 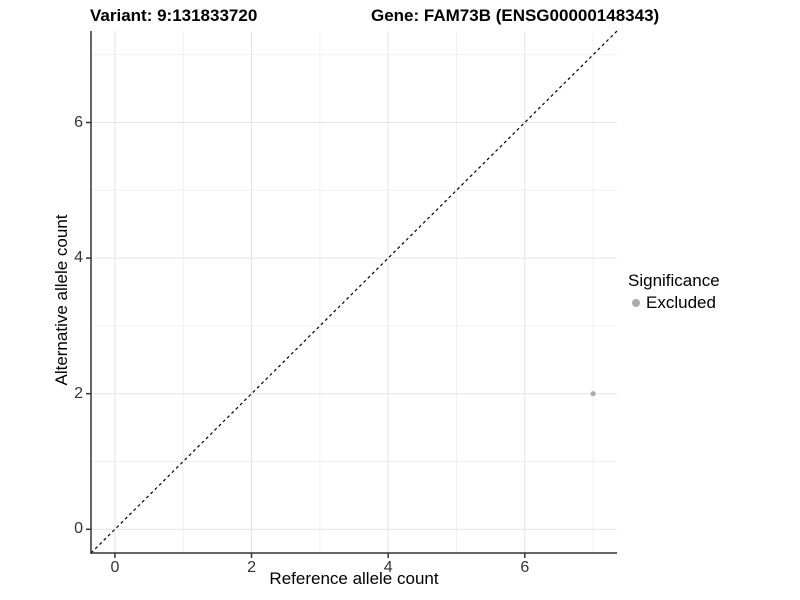 What do you see at coordinates (674, 280) in the screenshot?
I see `legend-title: Significance` at bounding box center [674, 280].